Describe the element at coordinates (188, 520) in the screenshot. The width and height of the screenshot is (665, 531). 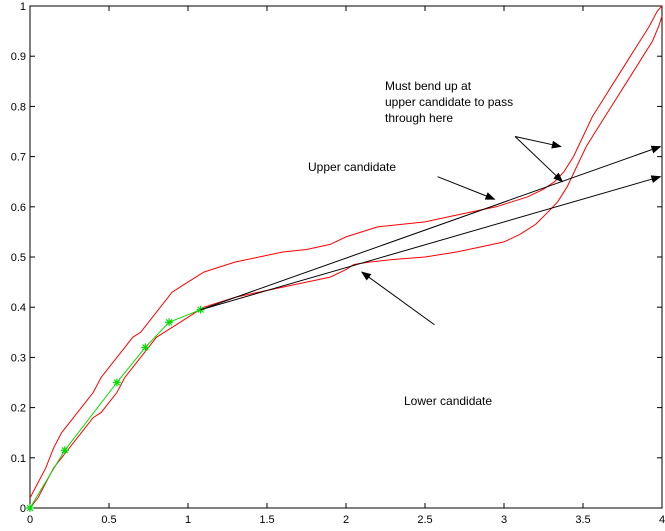
I see `x-tick-label: 1` at that location.